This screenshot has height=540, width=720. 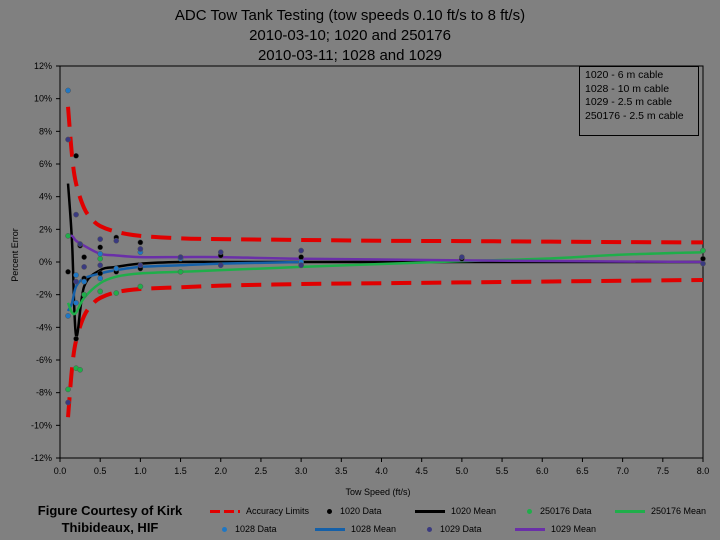 I want to click on legend-item: Accuracy Limits, so click(x=259, y=511).